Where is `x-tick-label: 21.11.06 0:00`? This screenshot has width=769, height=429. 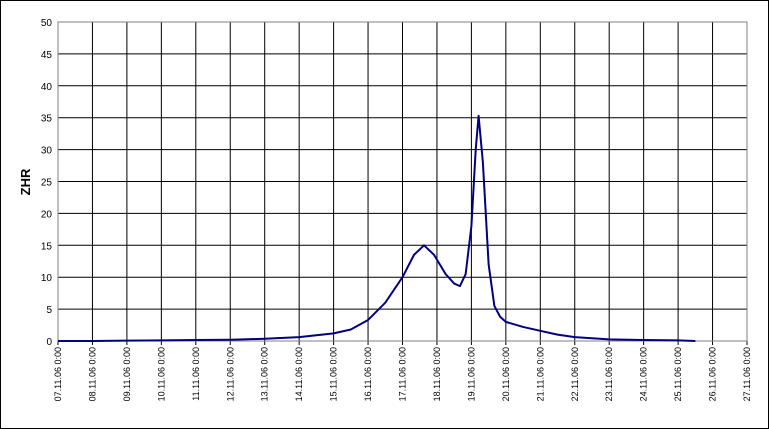
x-tick-label: 21.11.06 0:00 is located at coordinates (540, 374).